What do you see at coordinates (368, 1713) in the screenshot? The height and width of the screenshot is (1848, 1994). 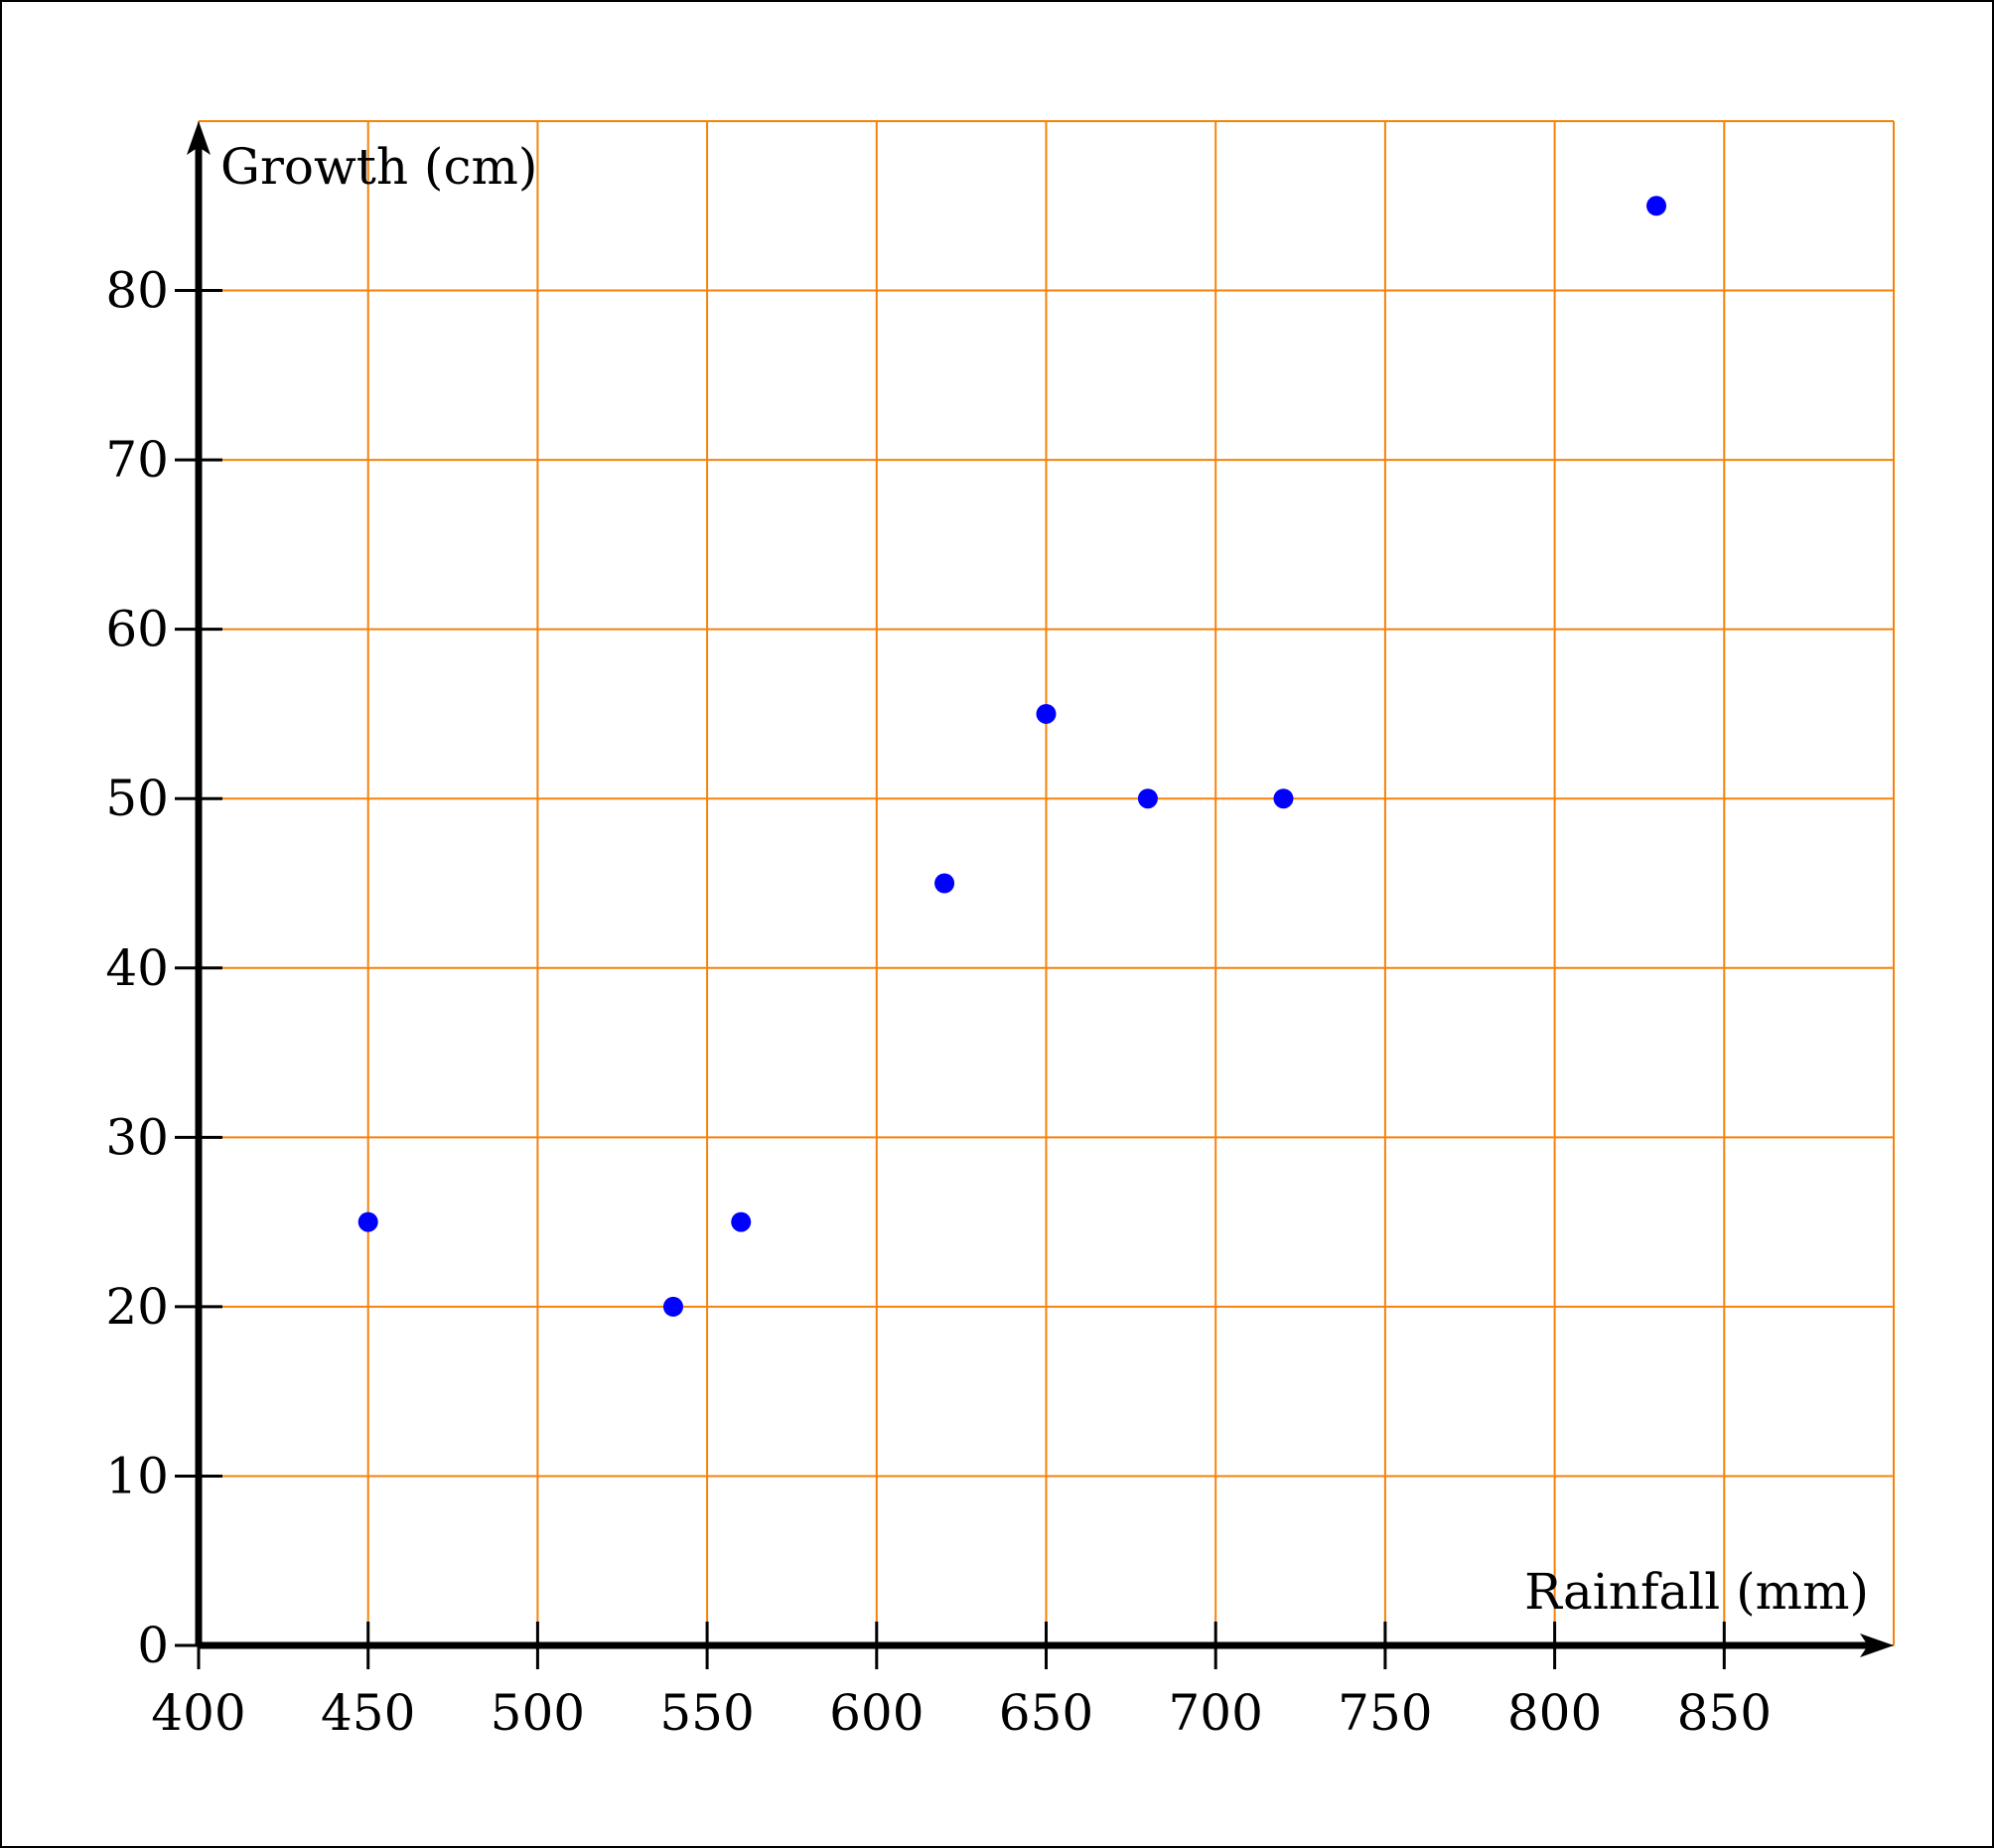 I see `x-tick-label-450: 450` at bounding box center [368, 1713].